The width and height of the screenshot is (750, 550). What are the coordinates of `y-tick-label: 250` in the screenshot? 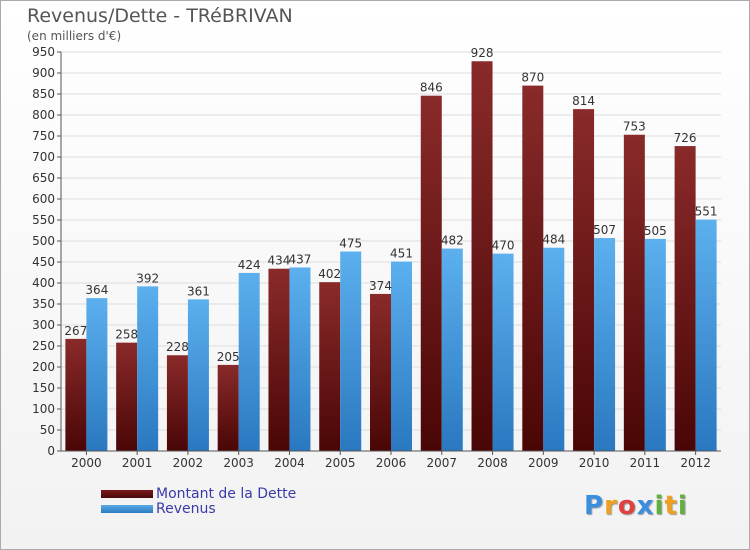 It's located at (43, 346).